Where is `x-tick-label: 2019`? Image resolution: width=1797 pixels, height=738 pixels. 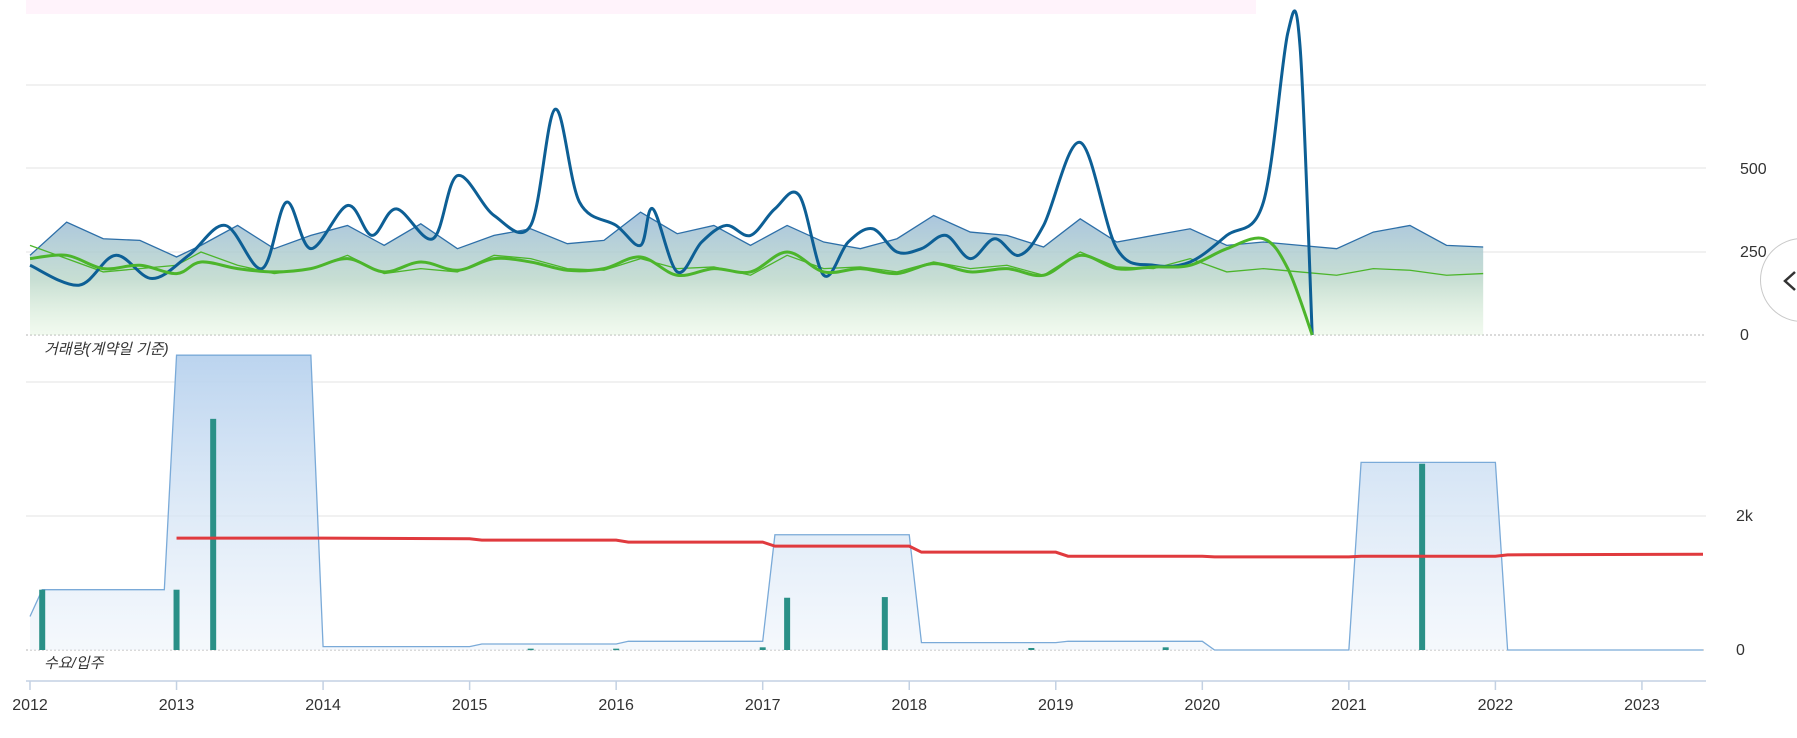
x-tick-label: 2019 is located at coordinates (1056, 705).